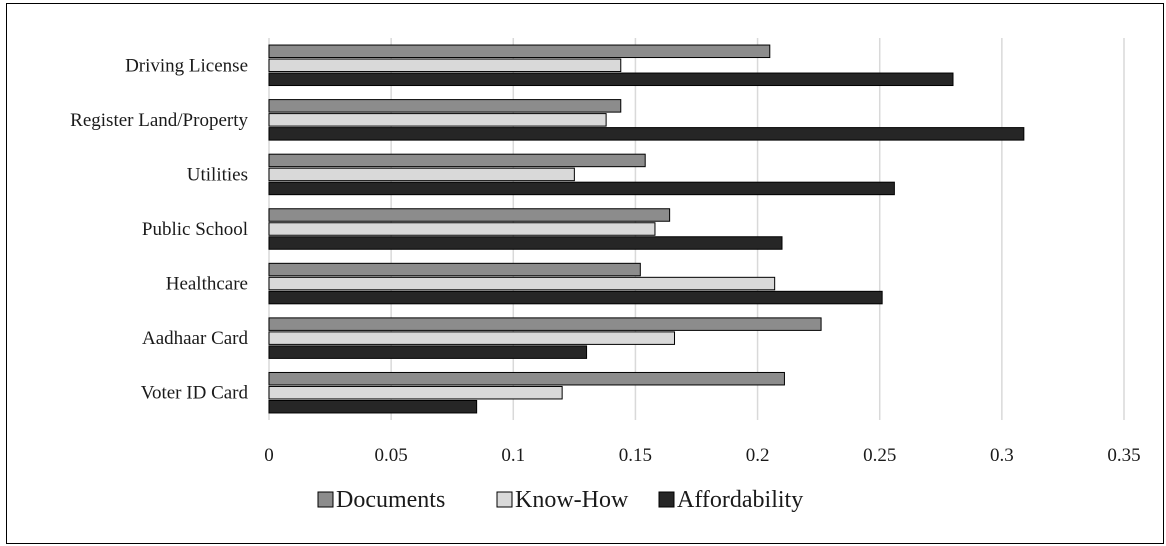 The height and width of the screenshot is (546, 1166). I want to click on x-tick-label: 0.2, so click(758, 455).